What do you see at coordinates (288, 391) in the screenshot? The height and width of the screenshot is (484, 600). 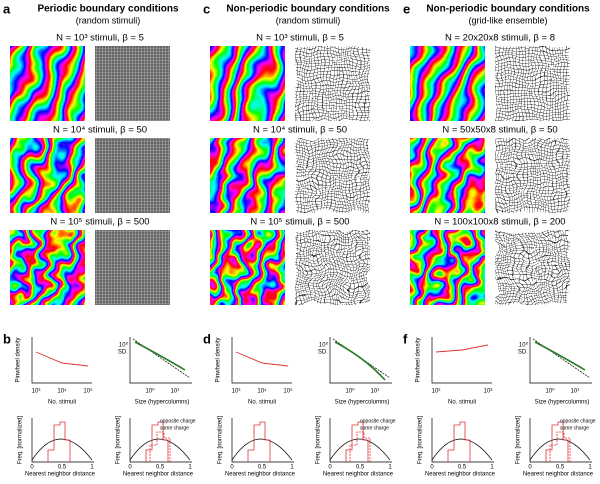 I see `x-tick-label: 10⁵` at bounding box center [288, 391].